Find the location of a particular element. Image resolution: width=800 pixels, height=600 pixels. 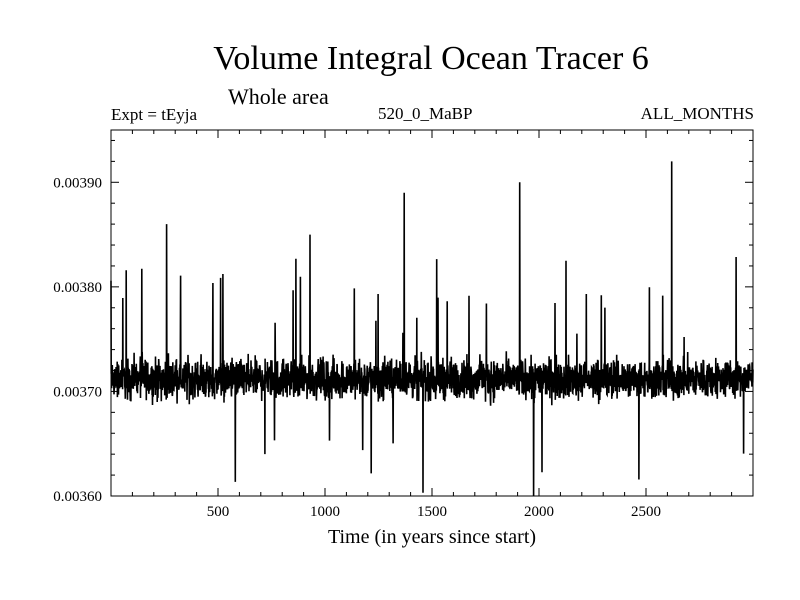

x-axis-label: Time (in years since start) is located at coordinates (432, 537).